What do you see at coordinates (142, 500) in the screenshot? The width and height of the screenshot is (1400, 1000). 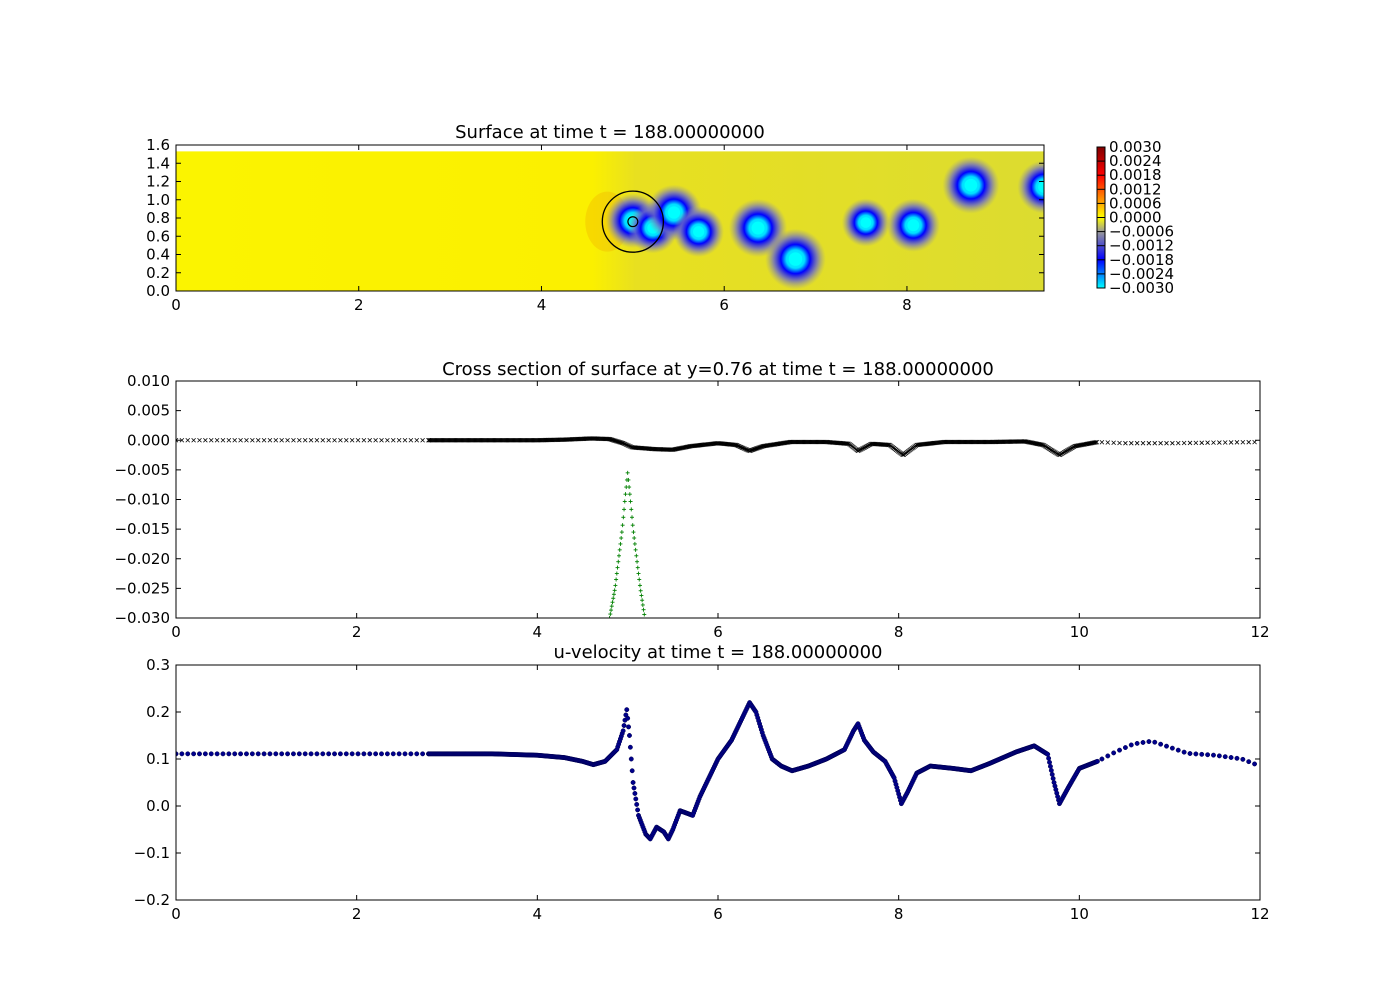 I see `cross-section-ytick-label: −0.010` at bounding box center [142, 500].